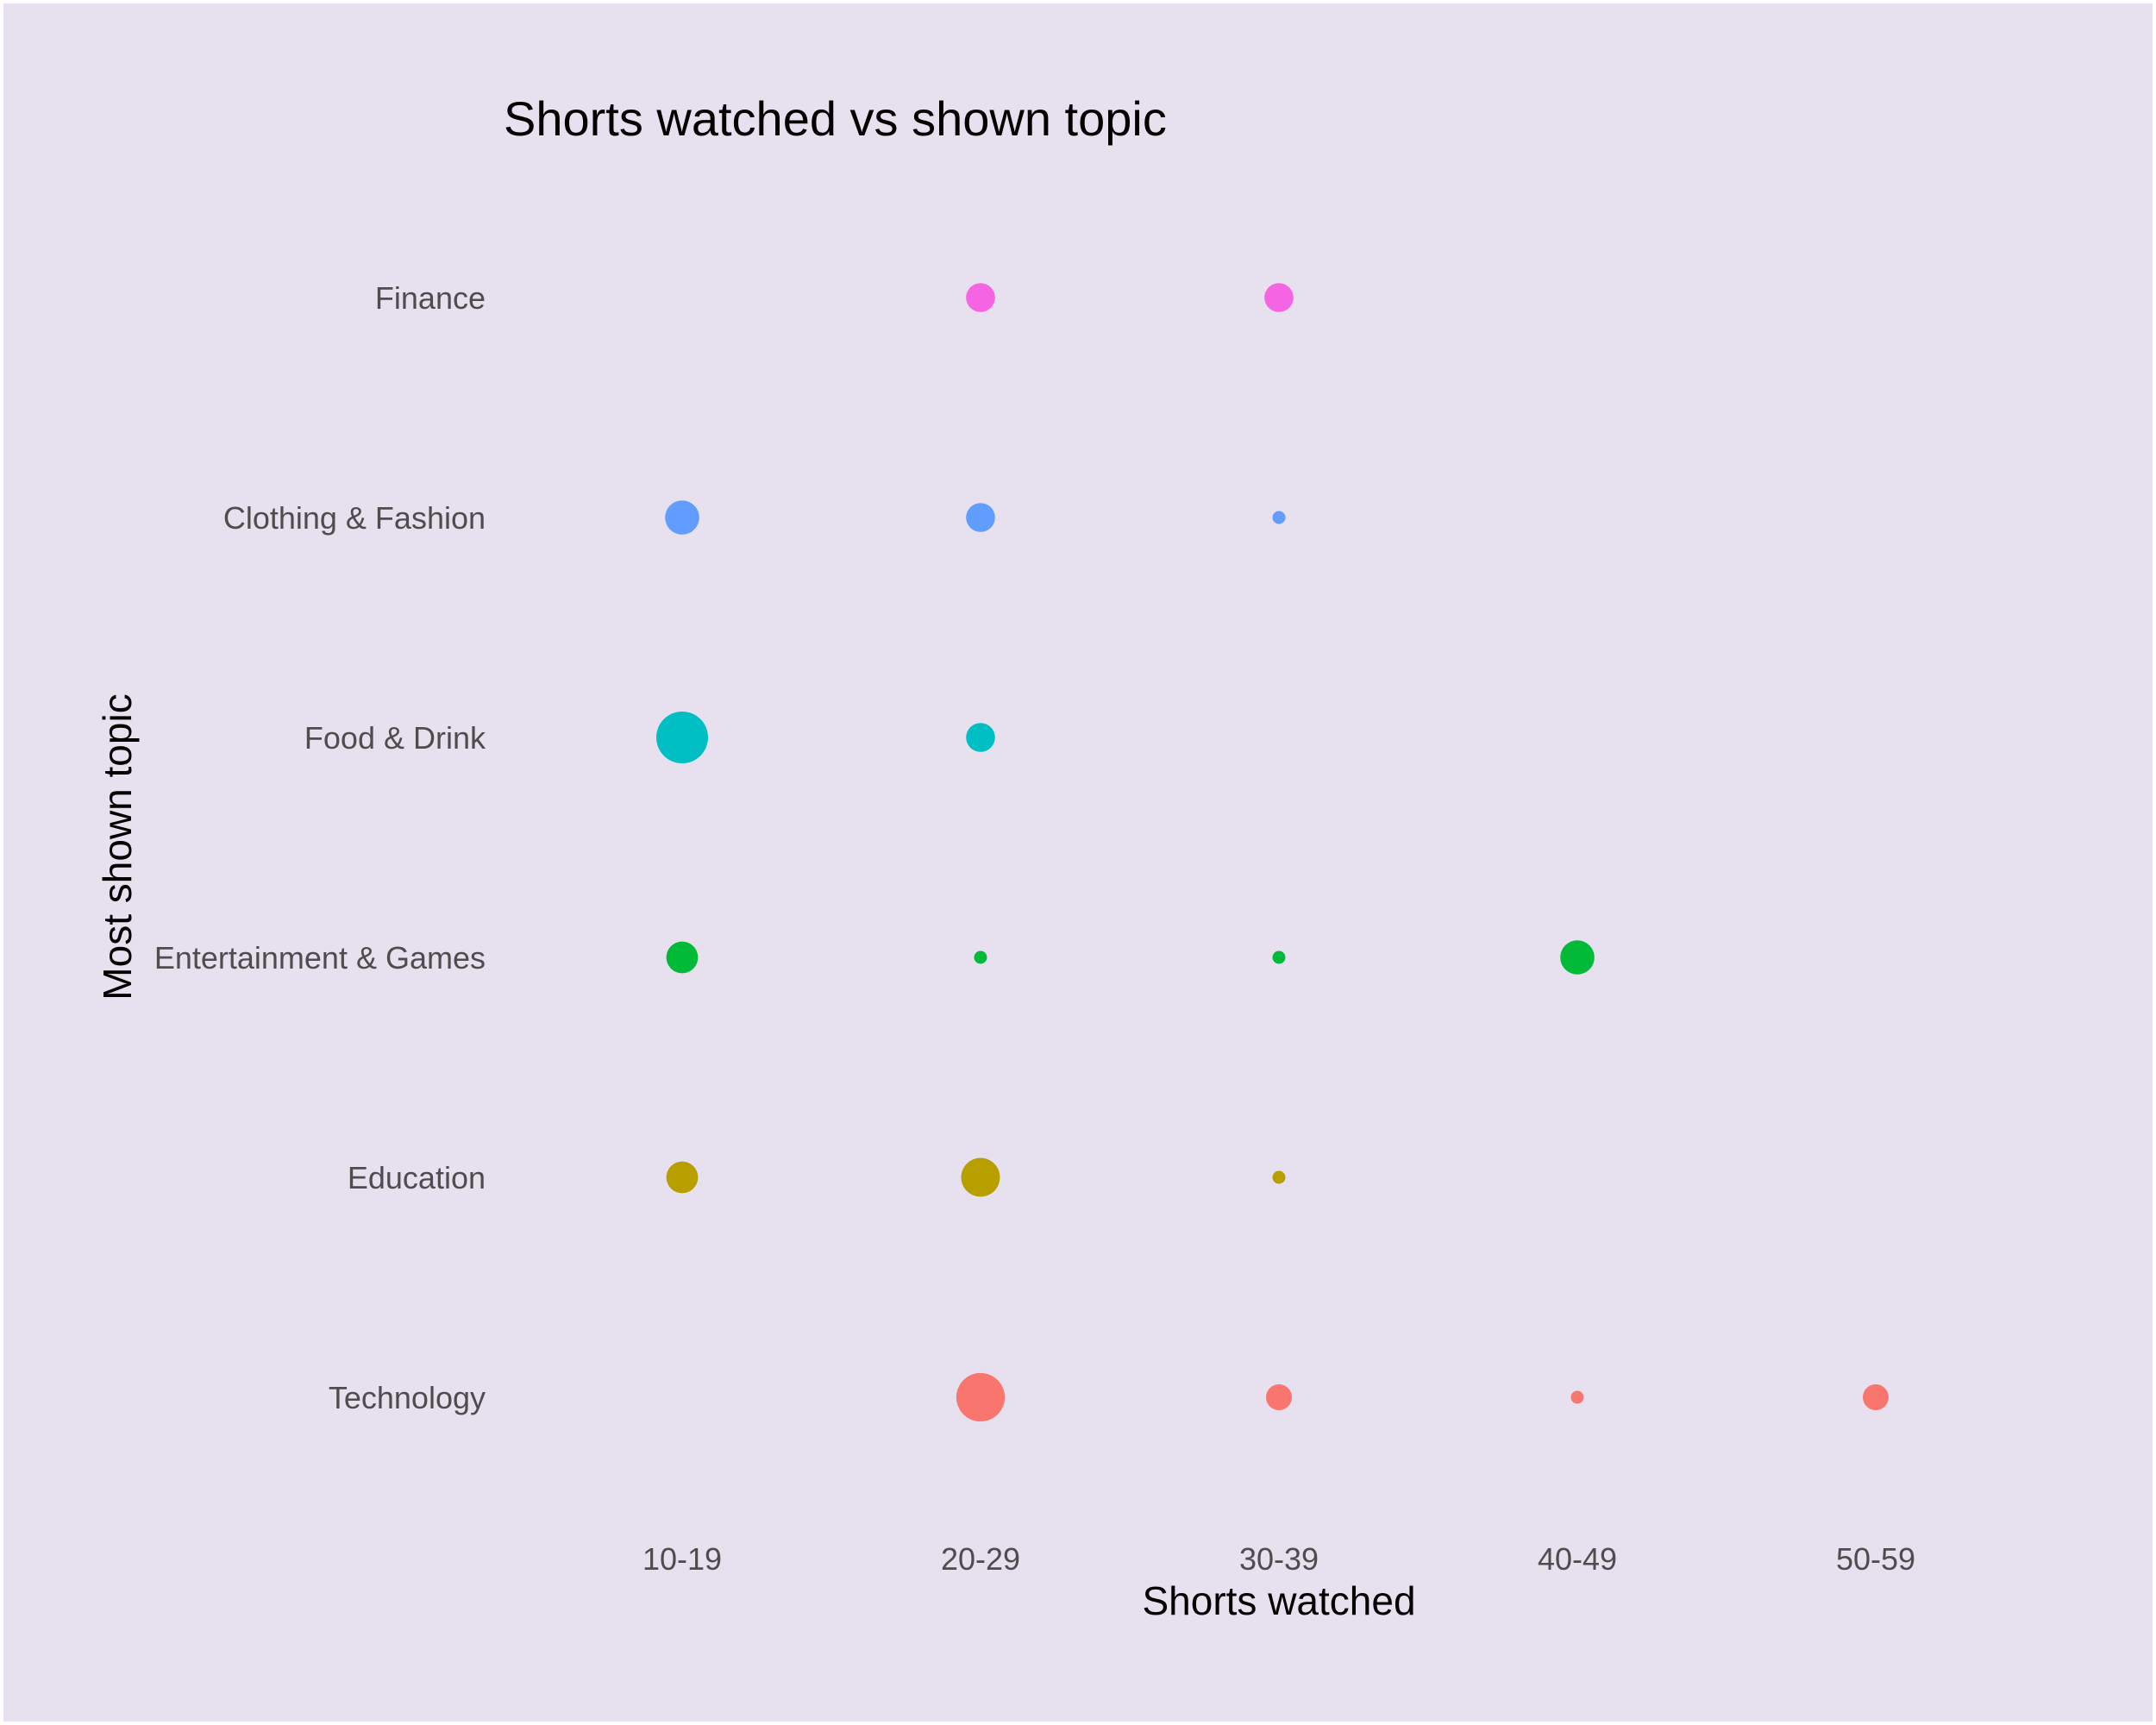  What do you see at coordinates (395, 738) in the screenshot?
I see `y-tick-label-food-and-drink: Food & Drink` at bounding box center [395, 738].